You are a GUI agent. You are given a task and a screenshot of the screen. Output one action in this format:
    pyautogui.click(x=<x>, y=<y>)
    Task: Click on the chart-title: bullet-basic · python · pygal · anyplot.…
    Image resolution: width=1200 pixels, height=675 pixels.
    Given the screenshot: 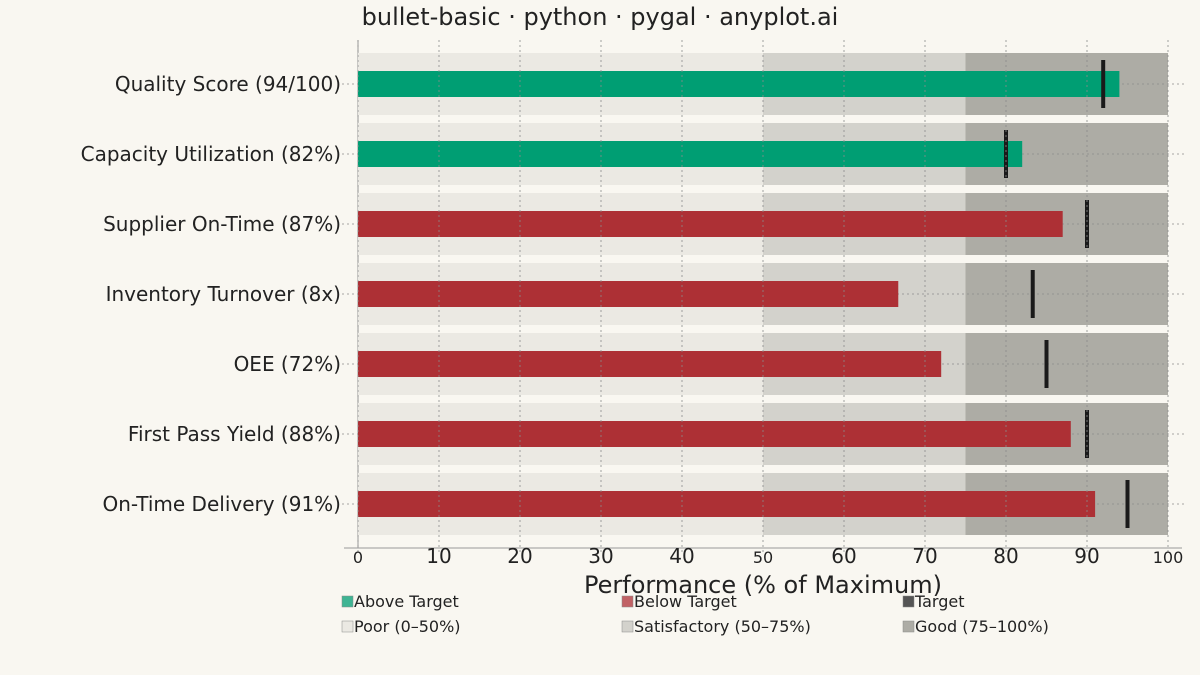 What is the action you would take?
    pyautogui.click(x=600, y=17)
    